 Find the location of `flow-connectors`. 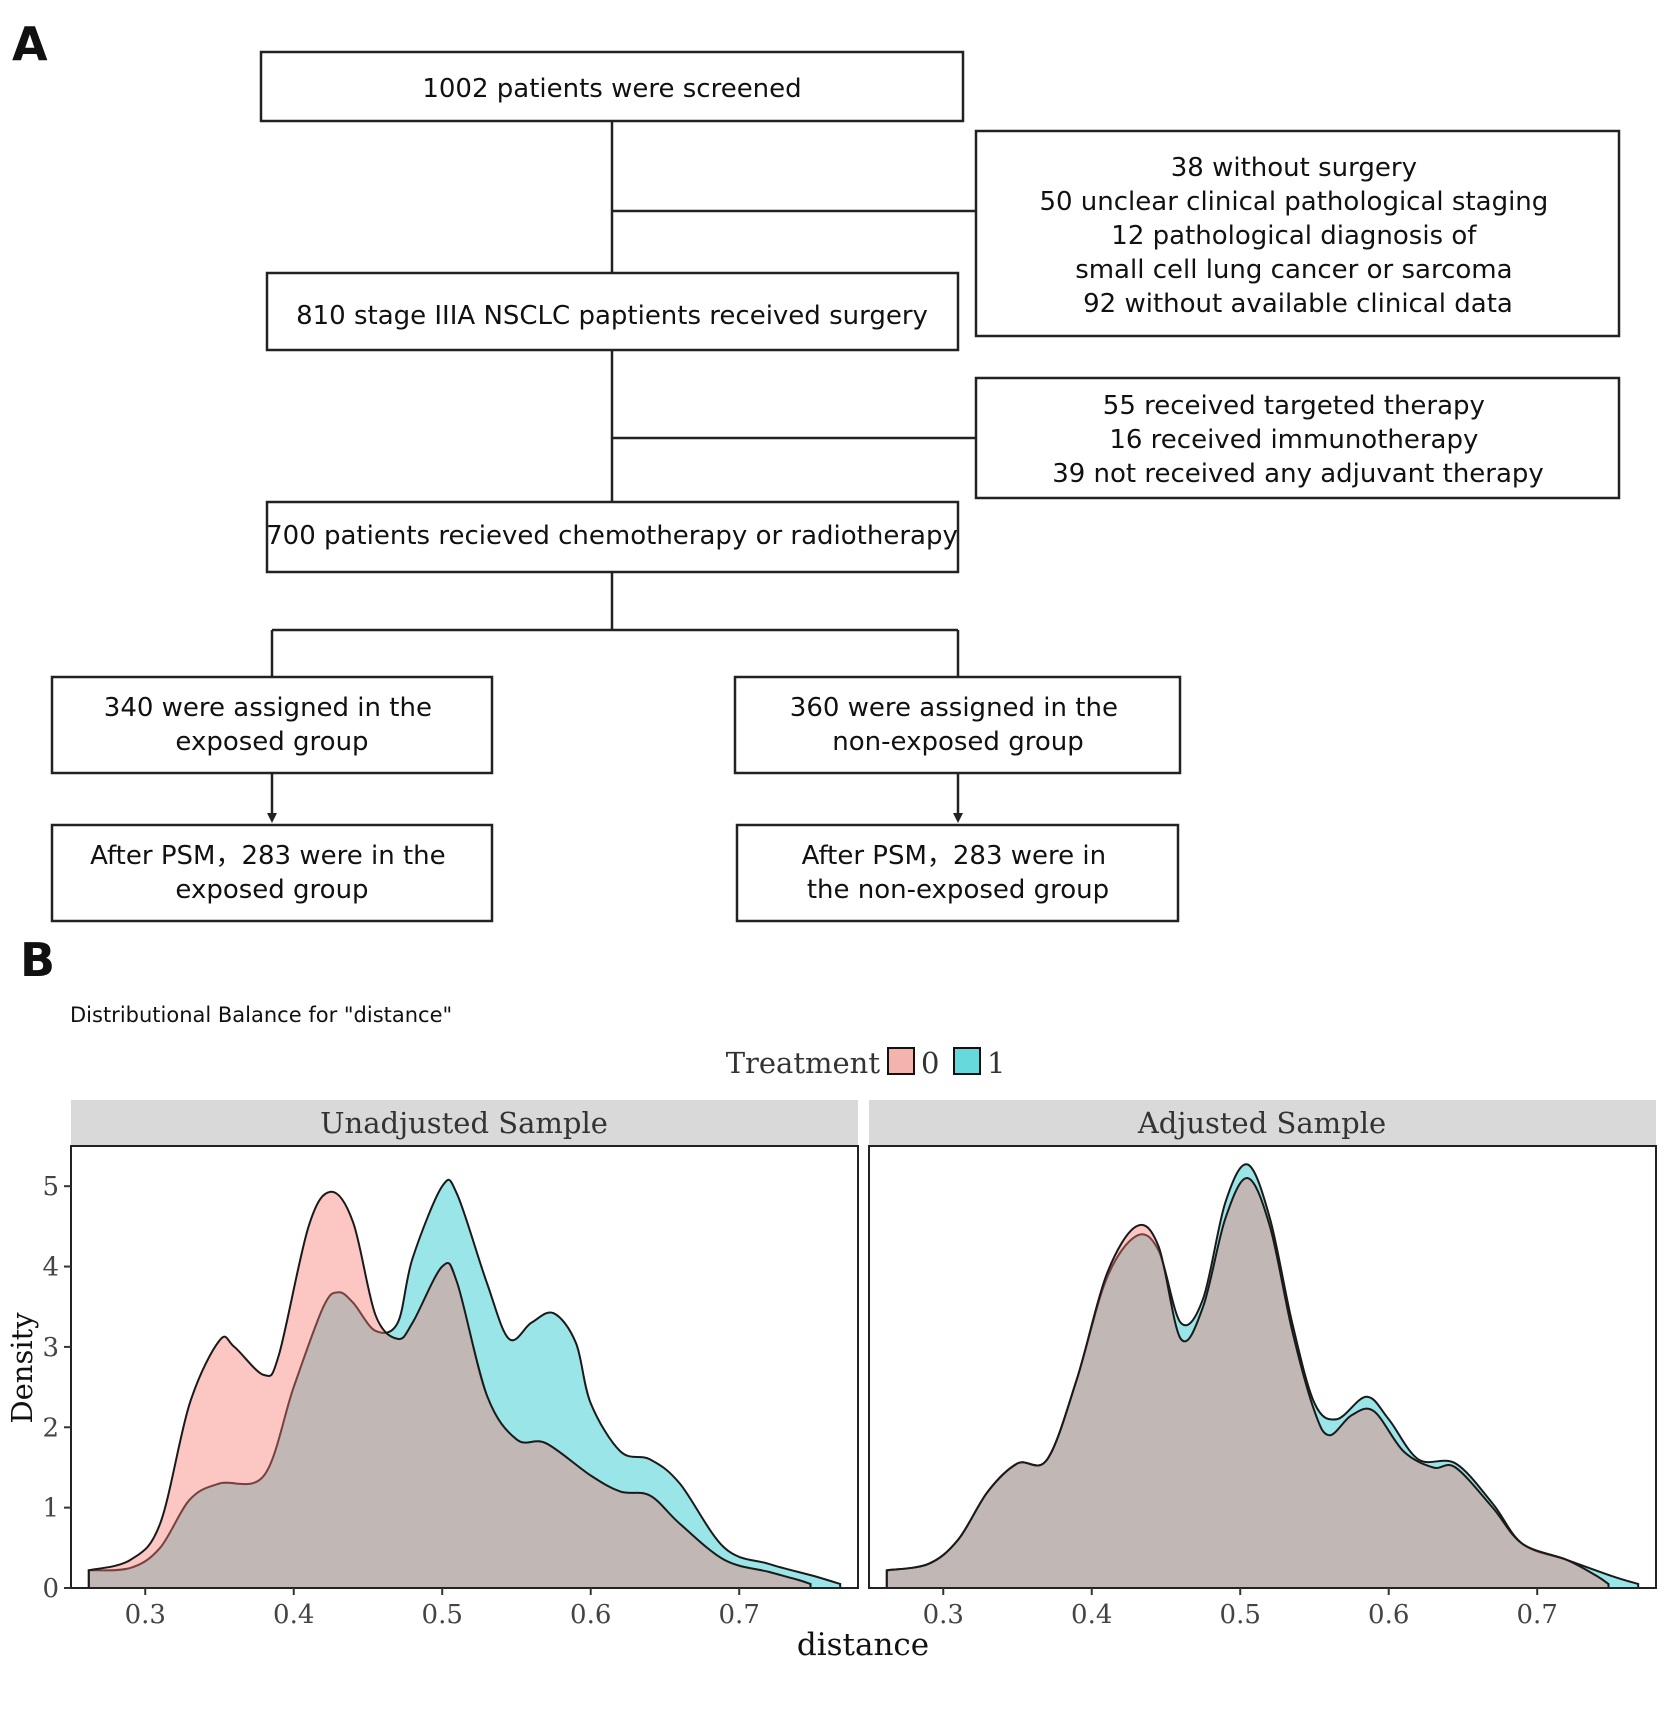

flow-connectors is located at coordinates (623, 399).